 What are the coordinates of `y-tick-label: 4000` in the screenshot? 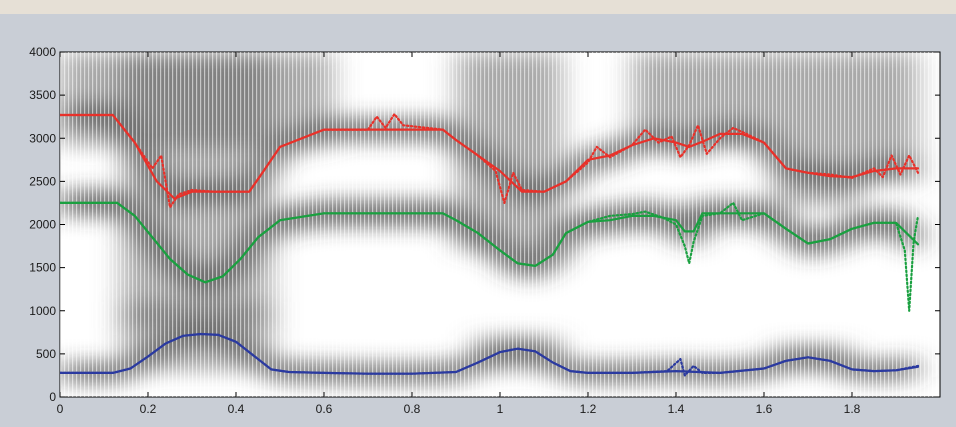 It's located at (42, 52).